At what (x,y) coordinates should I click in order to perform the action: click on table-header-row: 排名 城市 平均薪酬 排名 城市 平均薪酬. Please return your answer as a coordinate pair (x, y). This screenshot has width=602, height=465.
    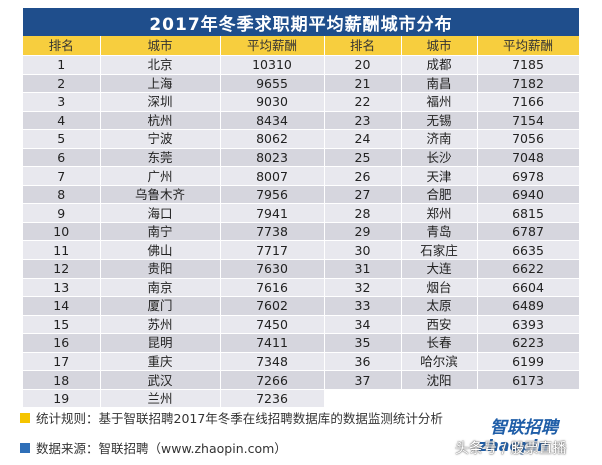
    Looking at the image, I should click on (301, 46).